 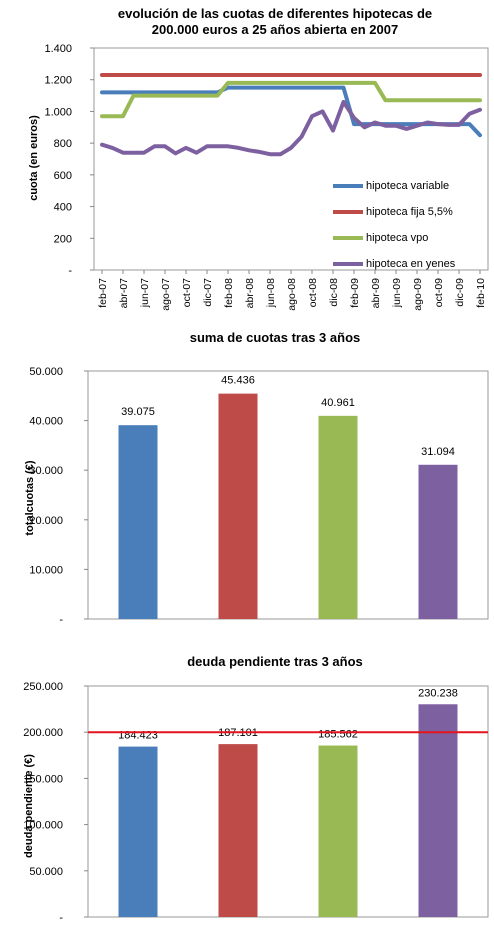 I want to click on x-tick-label: oct-09, so click(x=439, y=292).